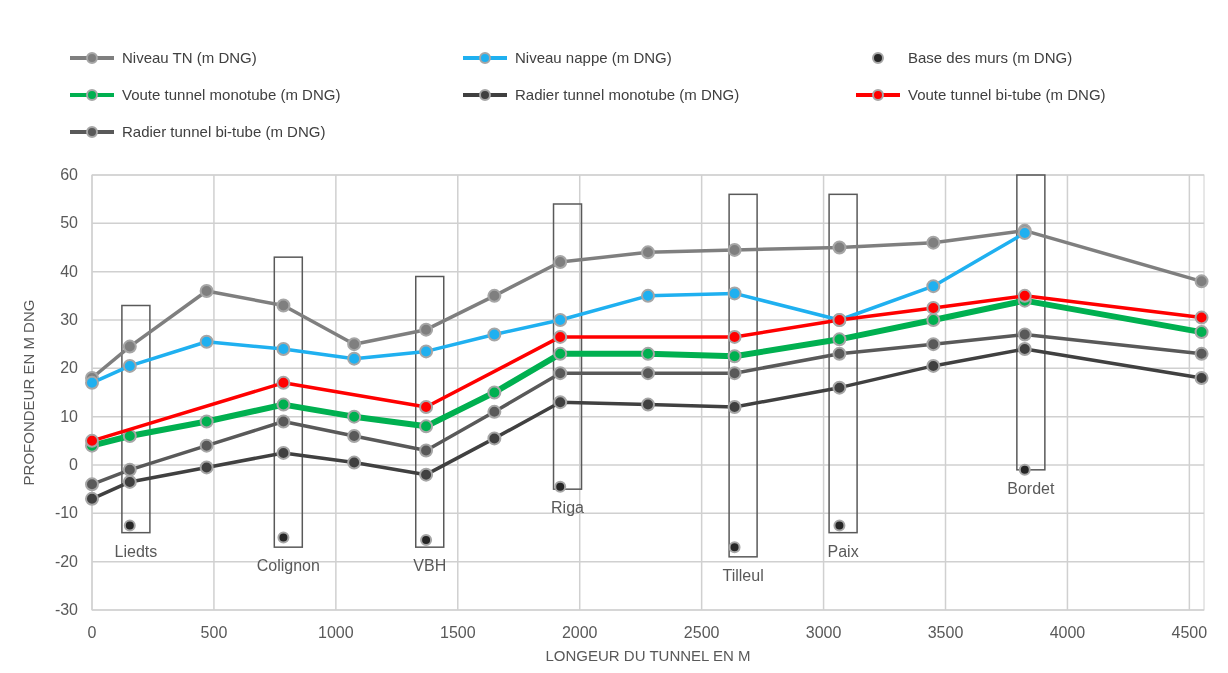 The width and height of the screenshot is (1228, 673). I want to click on annotation: VBH, so click(430, 566).